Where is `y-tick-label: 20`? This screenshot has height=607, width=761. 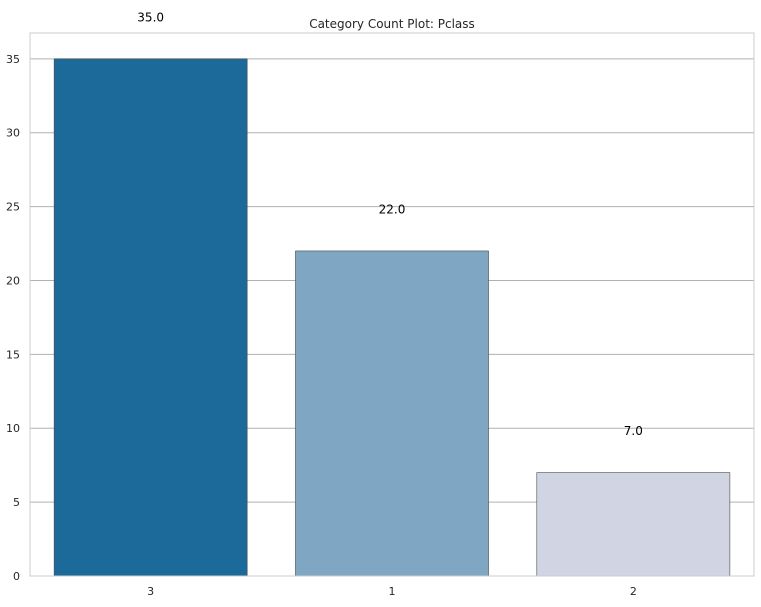
y-tick-label: 20 is located at coordinates (13, 280).